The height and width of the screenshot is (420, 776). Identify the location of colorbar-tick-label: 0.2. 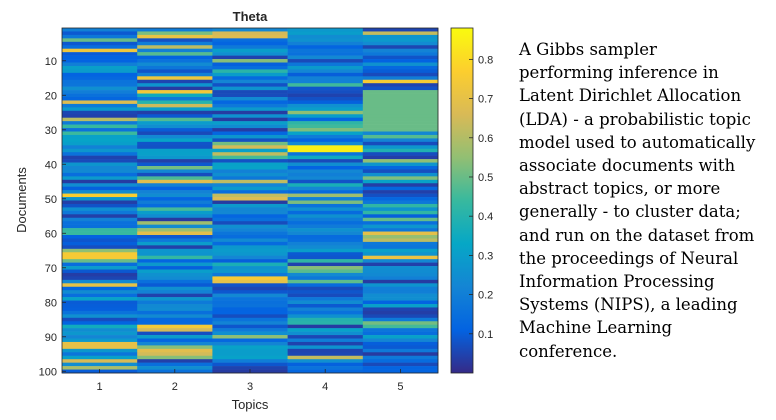
(485, 296).